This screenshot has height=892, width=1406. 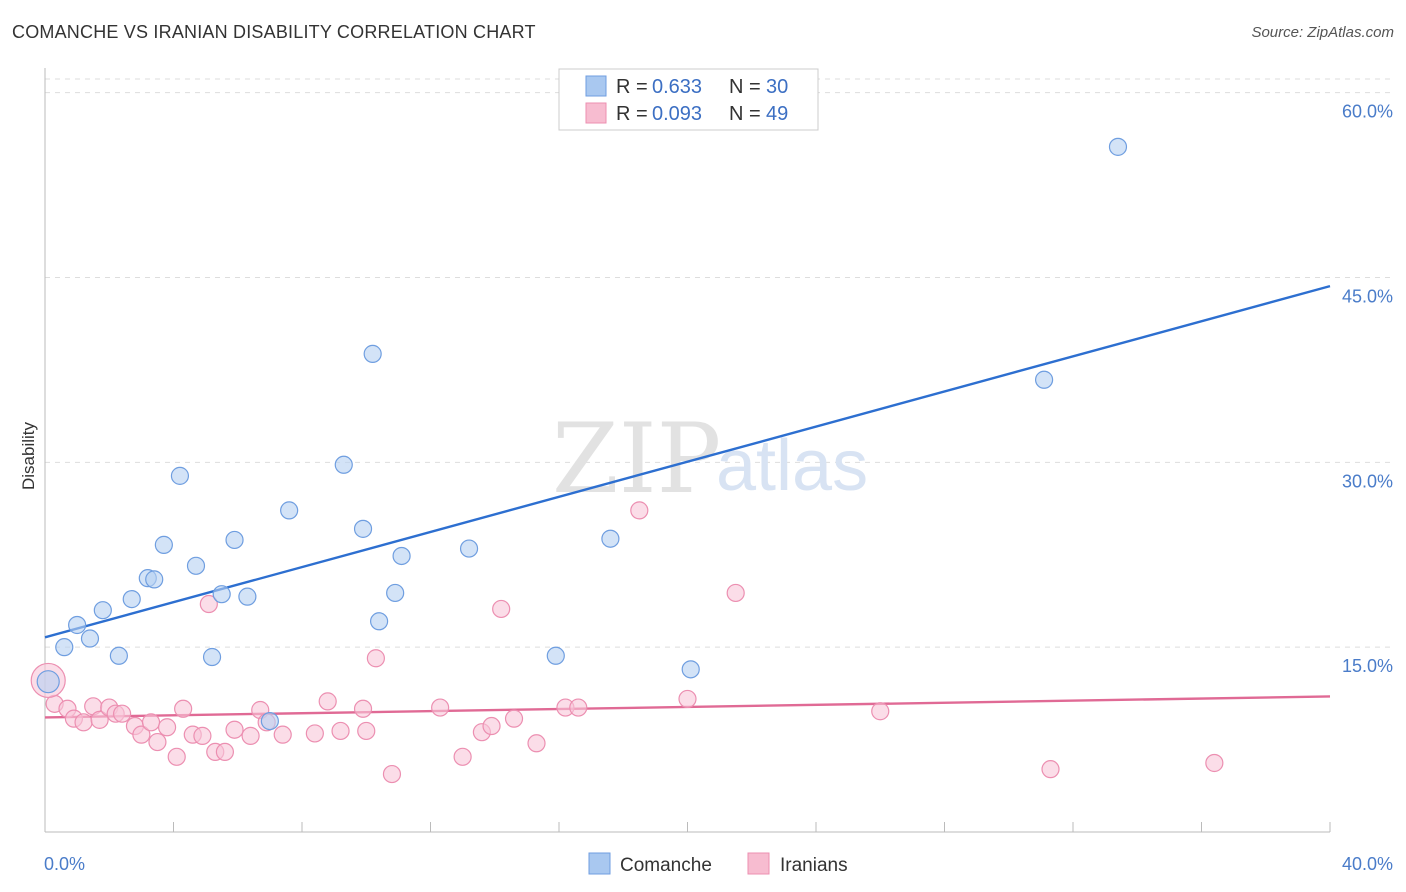 What do you see at coordinates (814, 865) in the screenshot?
I see `bottom-legend-label-iranians: Iranians` at bounding box center [814, 865].